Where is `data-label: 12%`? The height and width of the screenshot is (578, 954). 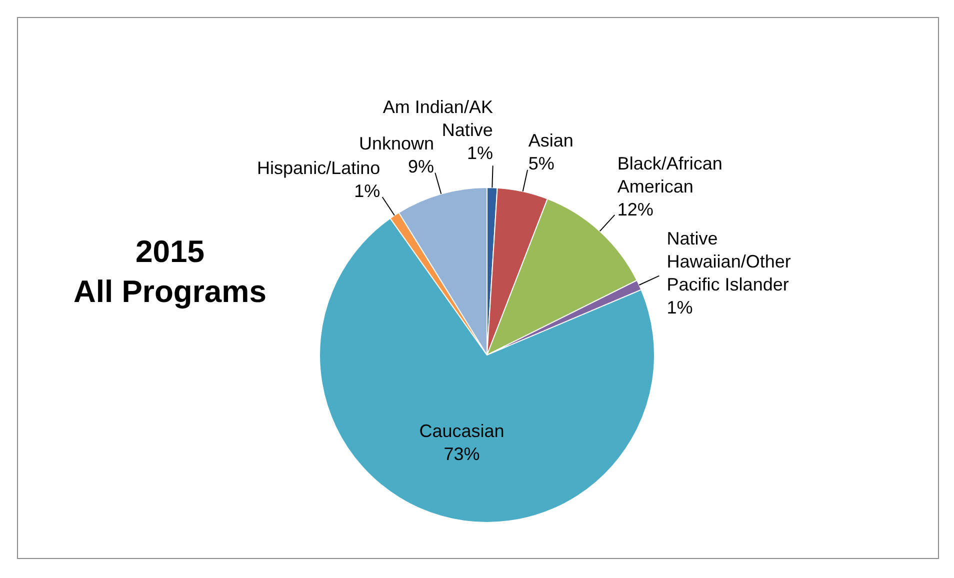 data-label: 12% is located at coordinates (635, 209).